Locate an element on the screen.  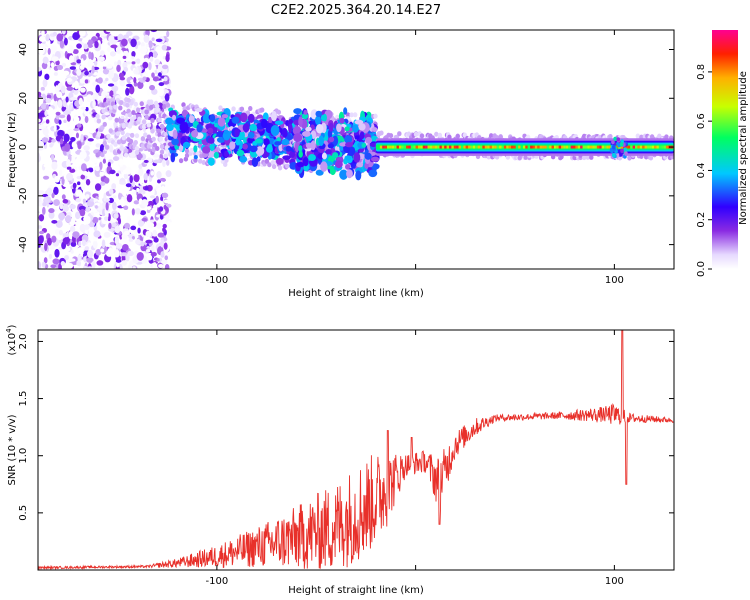
colorbar-tick-label: 0.2 is located at coordinates (701, 220).